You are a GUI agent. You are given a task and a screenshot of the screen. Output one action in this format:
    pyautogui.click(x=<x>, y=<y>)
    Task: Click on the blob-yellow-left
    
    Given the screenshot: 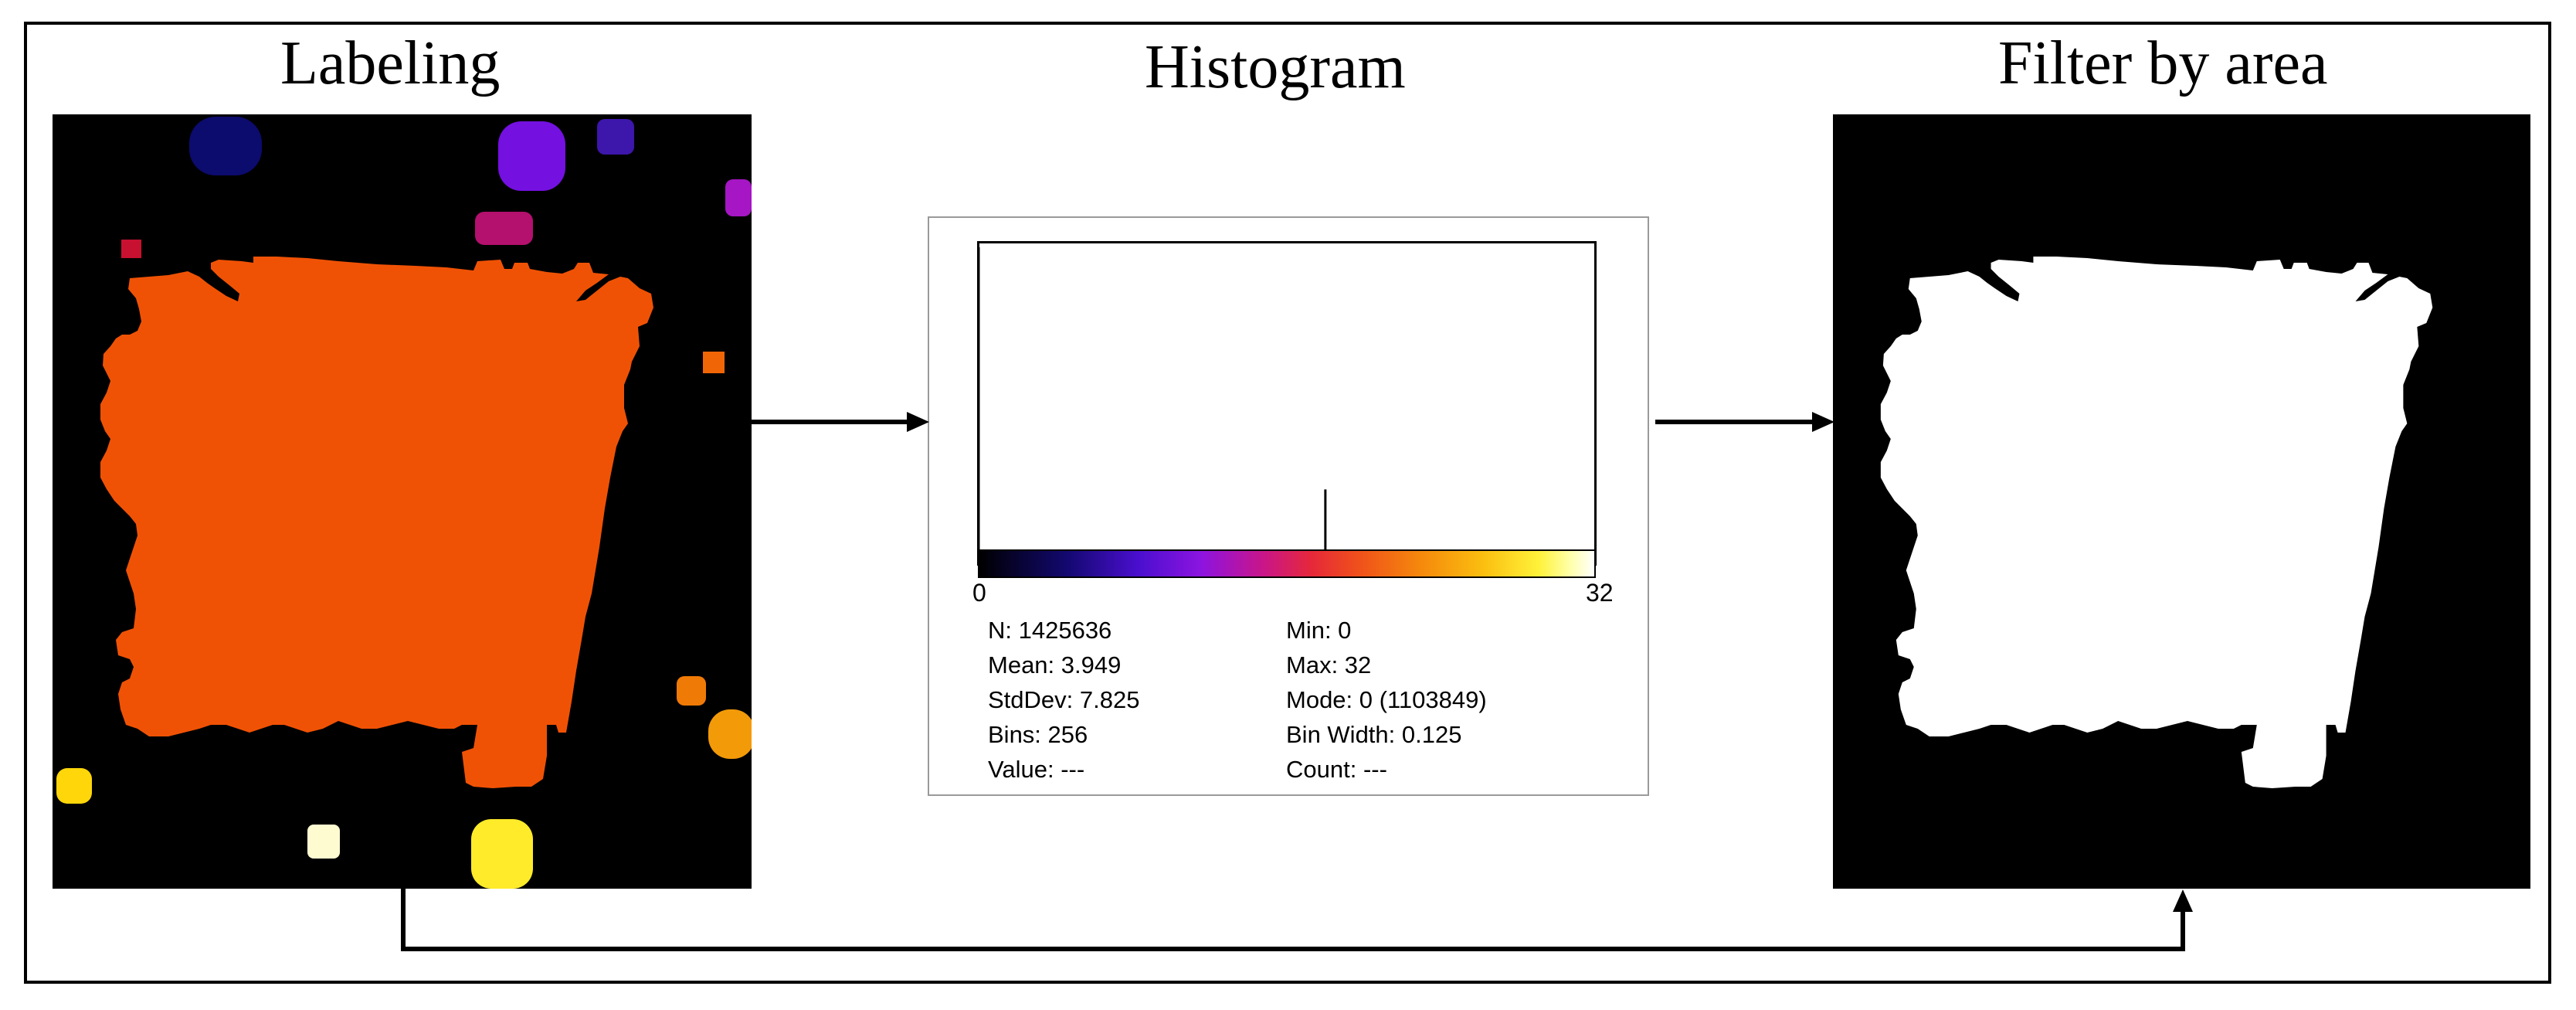 What is the action you would take?
    pyautogui.click(x=74, y=786)
    